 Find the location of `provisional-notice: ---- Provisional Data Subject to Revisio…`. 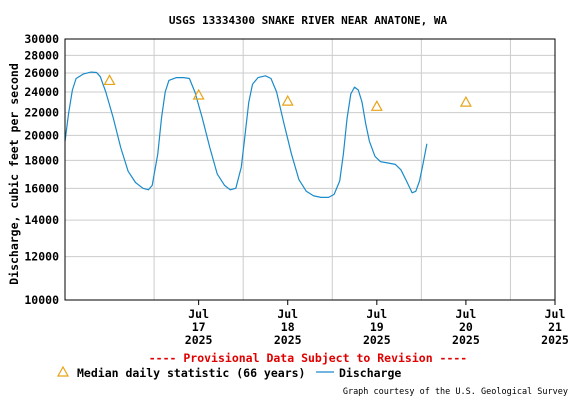

provisional-notice: ---- Provisional Data Subject to Revisio… is located at coordinates (308, 358).